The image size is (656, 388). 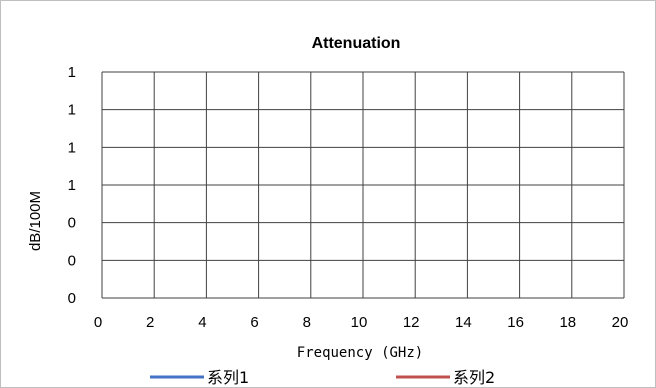 I want to click on legend-label: 系列1, so click(x=228, y=377).